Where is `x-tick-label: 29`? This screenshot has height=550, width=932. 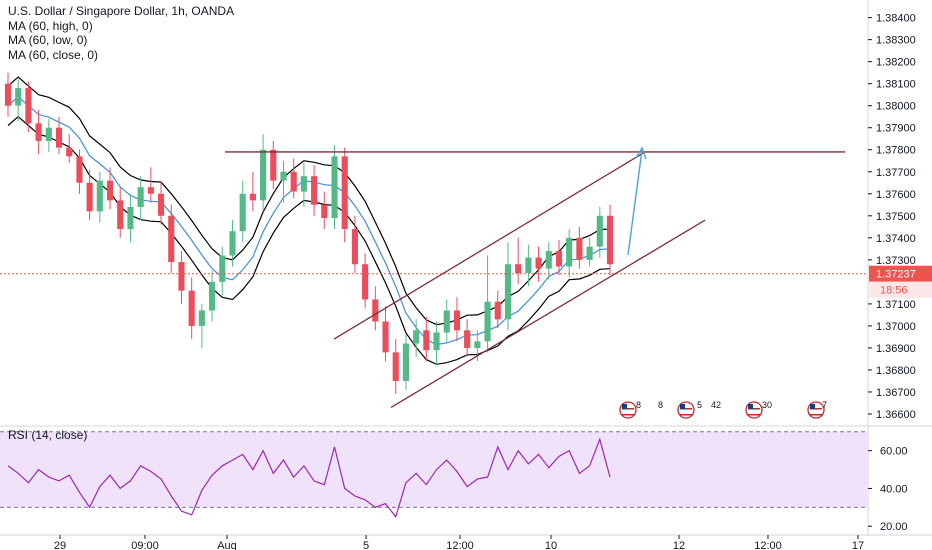 x-tick-label: 29 is located at coordinates (60, 545).